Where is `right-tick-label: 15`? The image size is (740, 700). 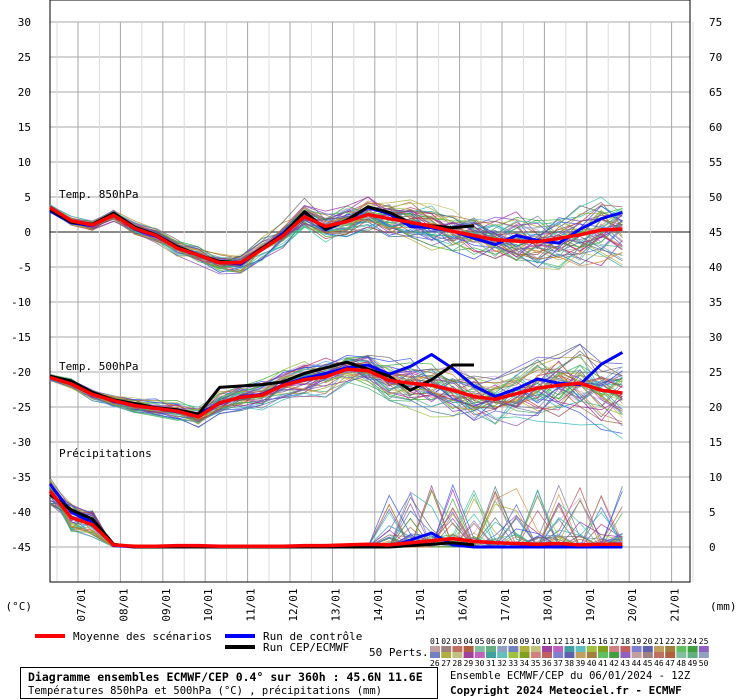
right-tick-label: 15 is located at coordinates (715, 442).